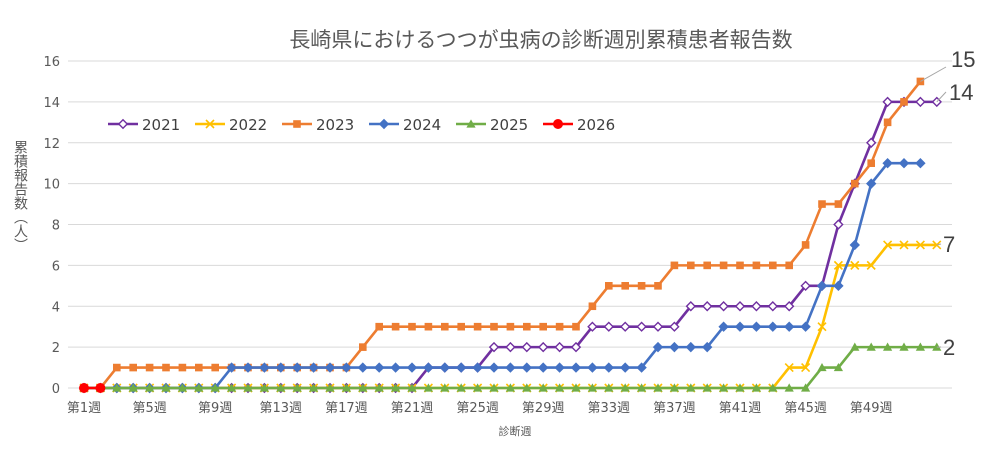  I want to click on end-label-2021: 14, so click(954, 92).